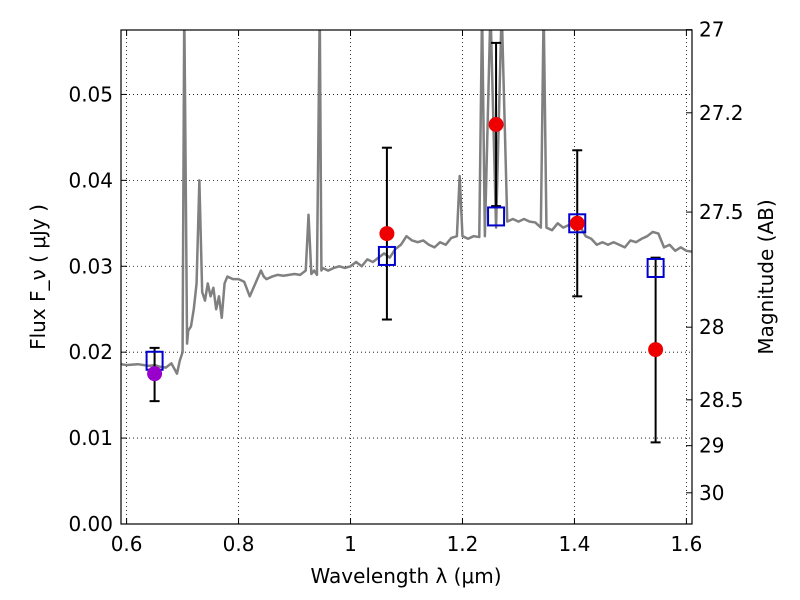  I want to click on x-tick-label: 1.2, so click(463, 544).